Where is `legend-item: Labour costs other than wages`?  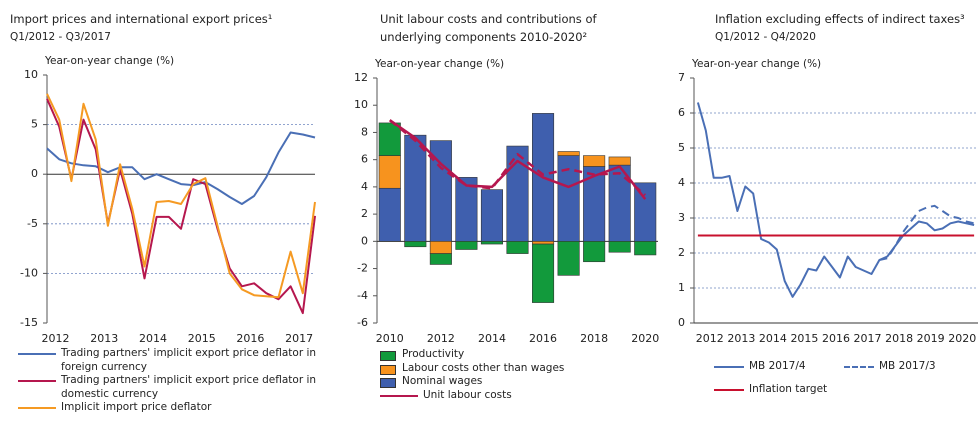 legend-item: Labour costs other than wages is located at coordinates (515, 369).